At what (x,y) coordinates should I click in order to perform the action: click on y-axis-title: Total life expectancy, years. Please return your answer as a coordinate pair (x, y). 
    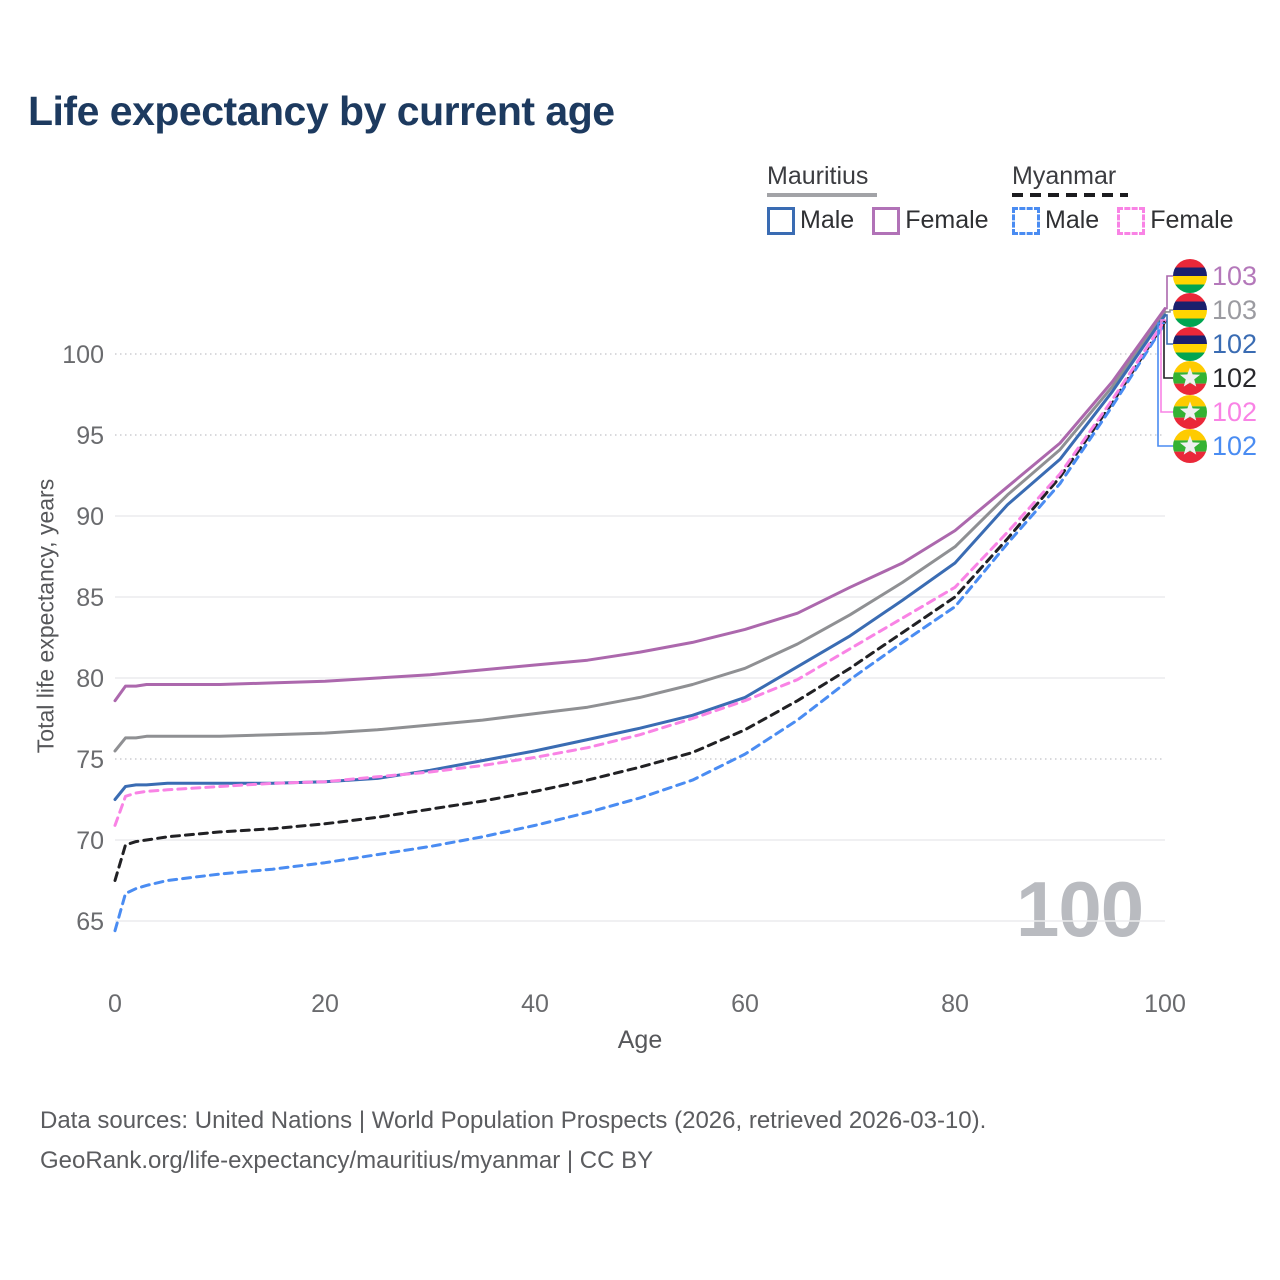
    Looking at the image, I should click on (45, 616).